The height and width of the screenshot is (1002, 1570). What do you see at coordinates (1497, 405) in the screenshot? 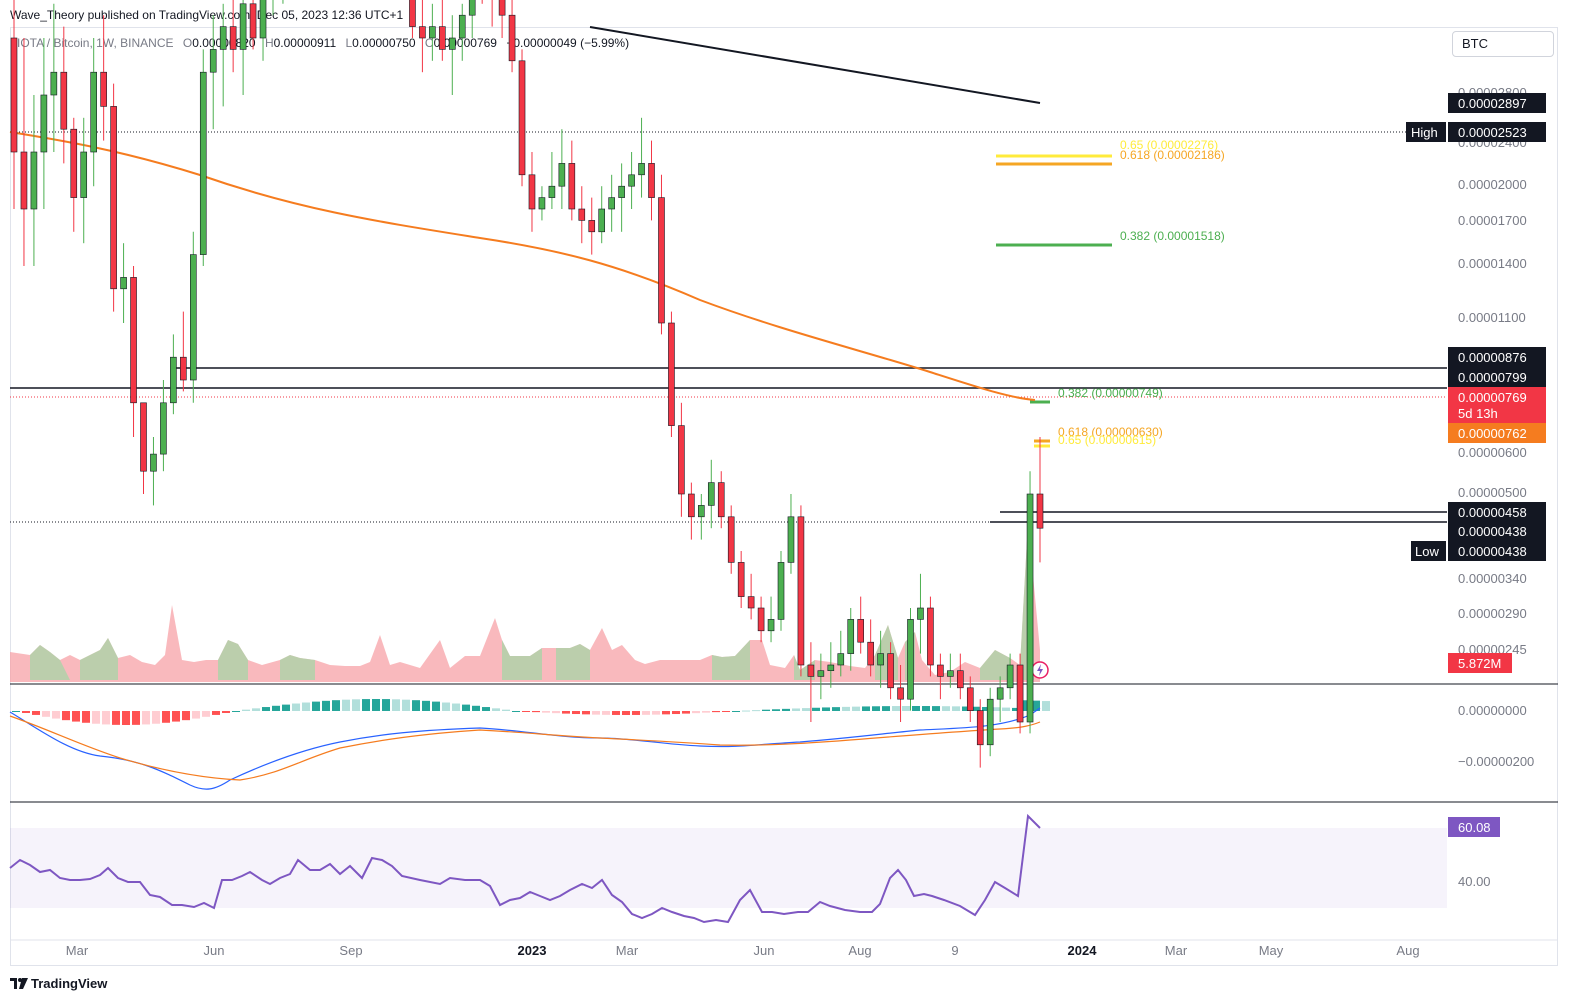
I see `last-price-label: 0.00000769 5d 13h` at bounding box center [1497, 405].